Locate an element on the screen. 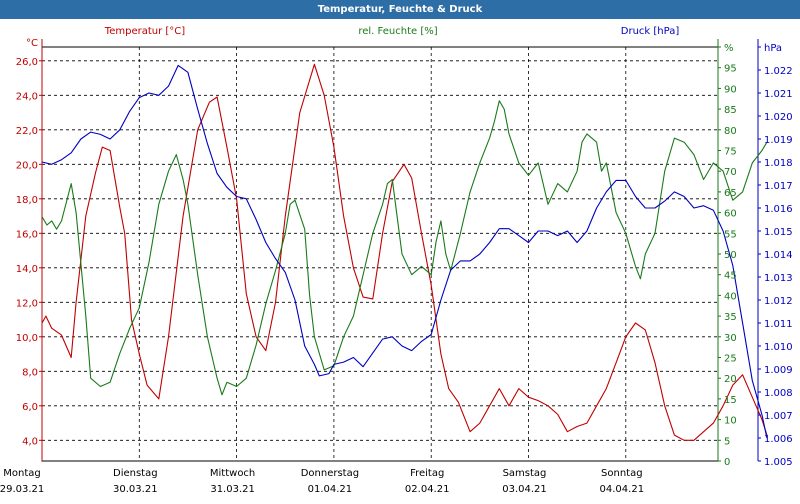  pressure-tick-label: 1.011 is located at coordinates (778, 324).